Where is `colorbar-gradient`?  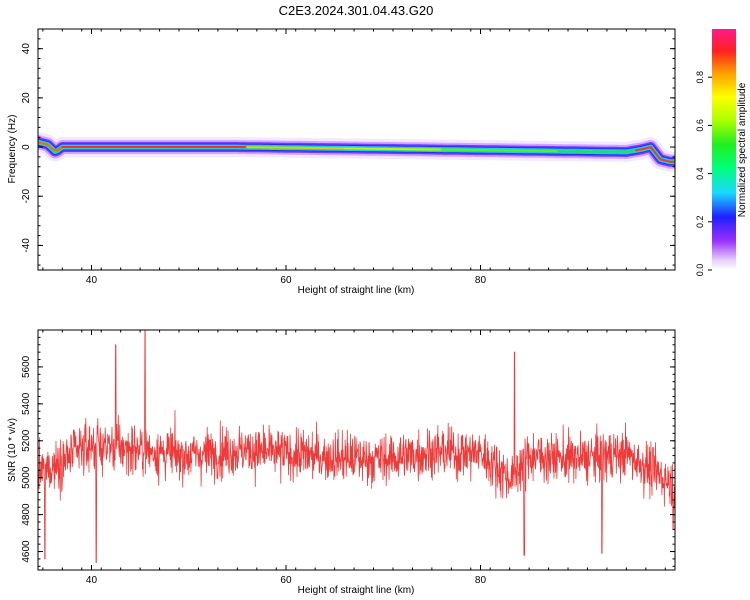 colorbar-gradient is located at coordinates (724, 149).